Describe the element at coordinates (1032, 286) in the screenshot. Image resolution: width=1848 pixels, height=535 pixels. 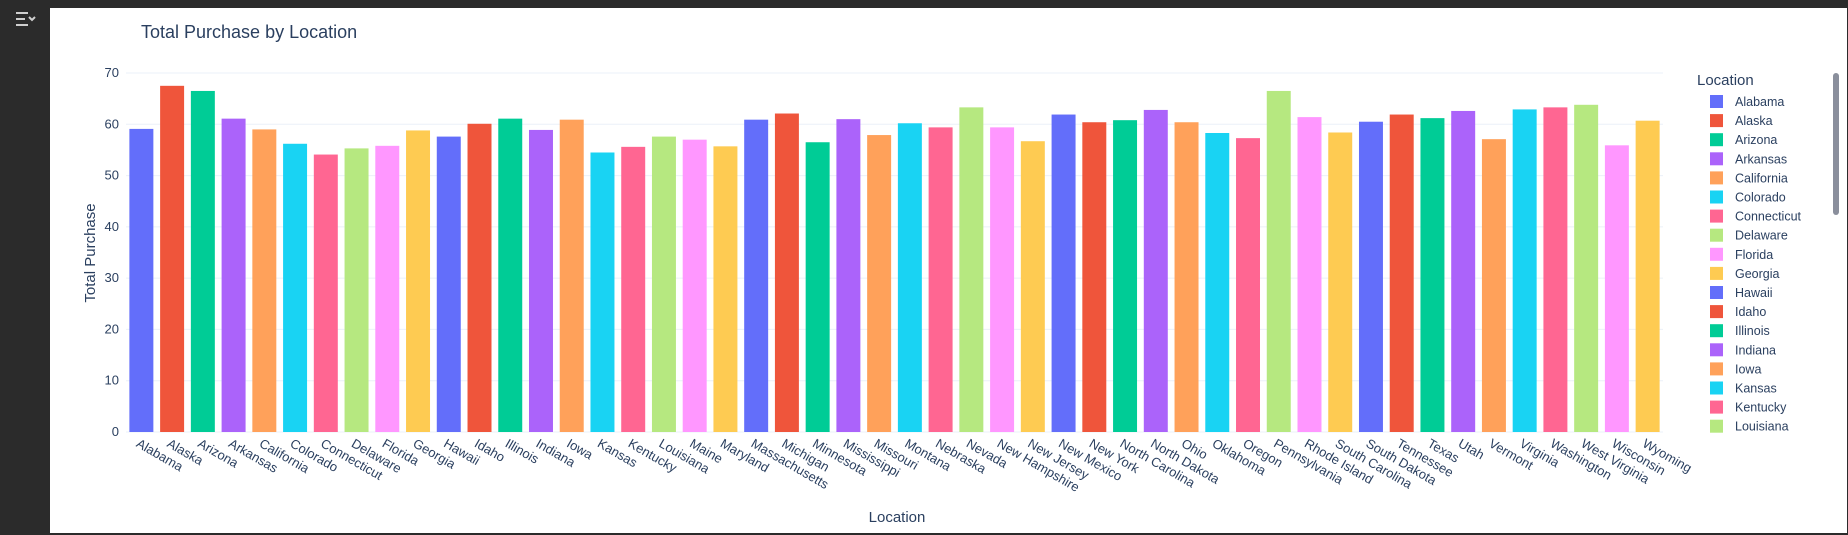
I see `bar-new-jersey` at that location.